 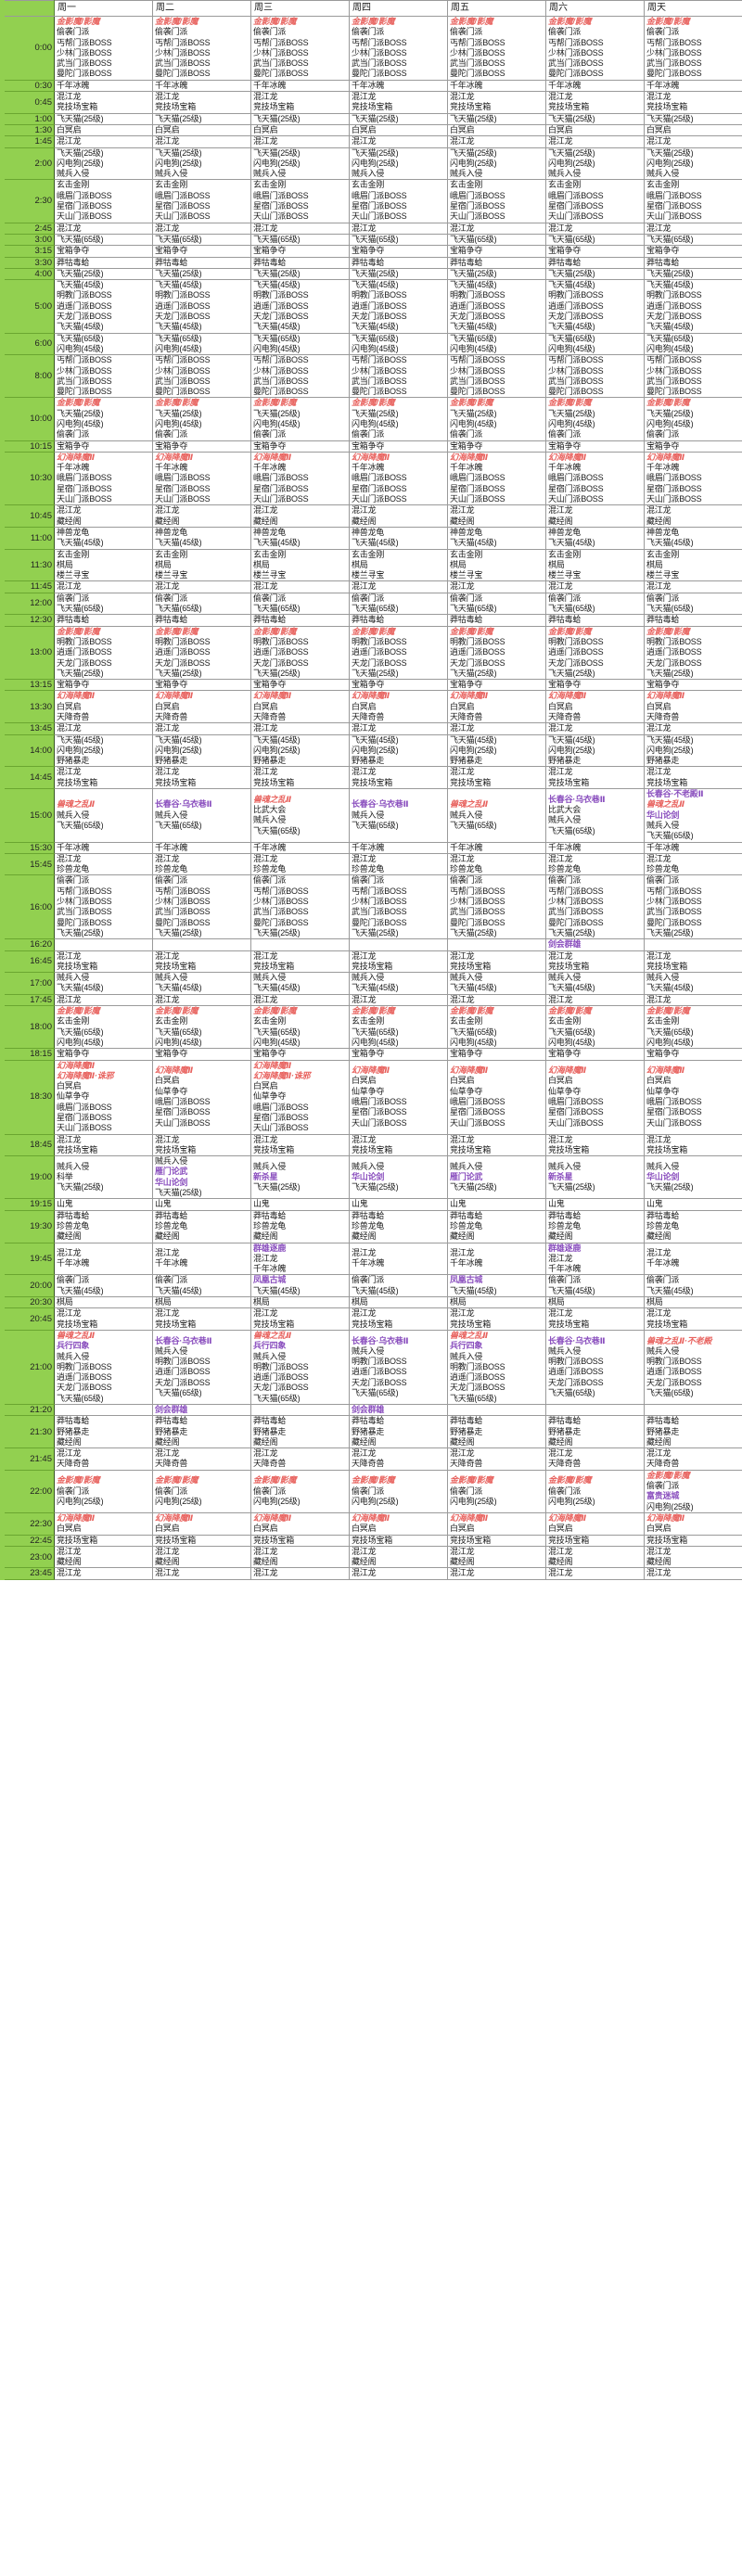 What do you see at coordinates (300, 707) in the screenshot?
I see `event-cell: 幻海降魔Ⅱ 白冥启 天降奇兽` at bounding box center [300, 707].